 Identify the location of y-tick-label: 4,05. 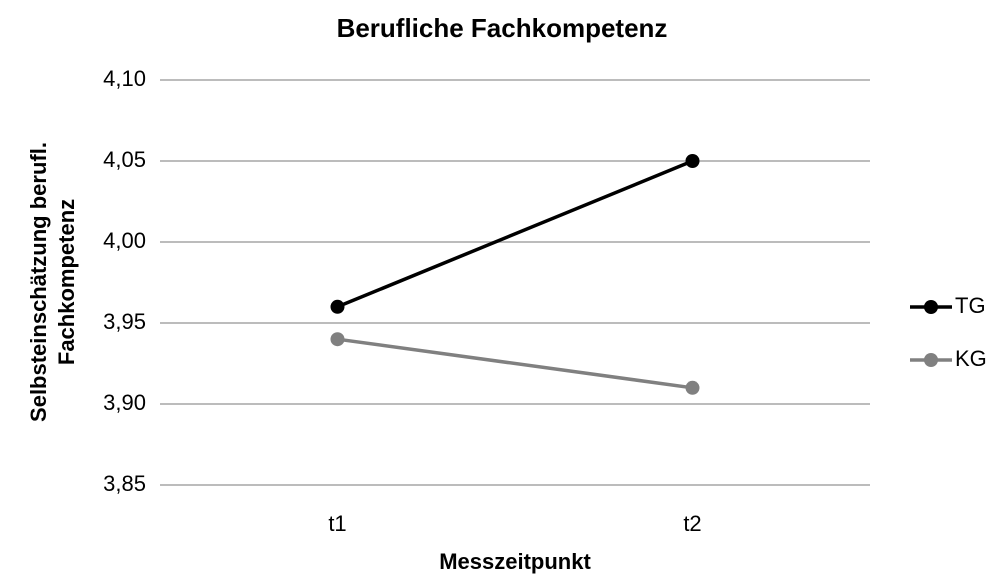
(124, 159).